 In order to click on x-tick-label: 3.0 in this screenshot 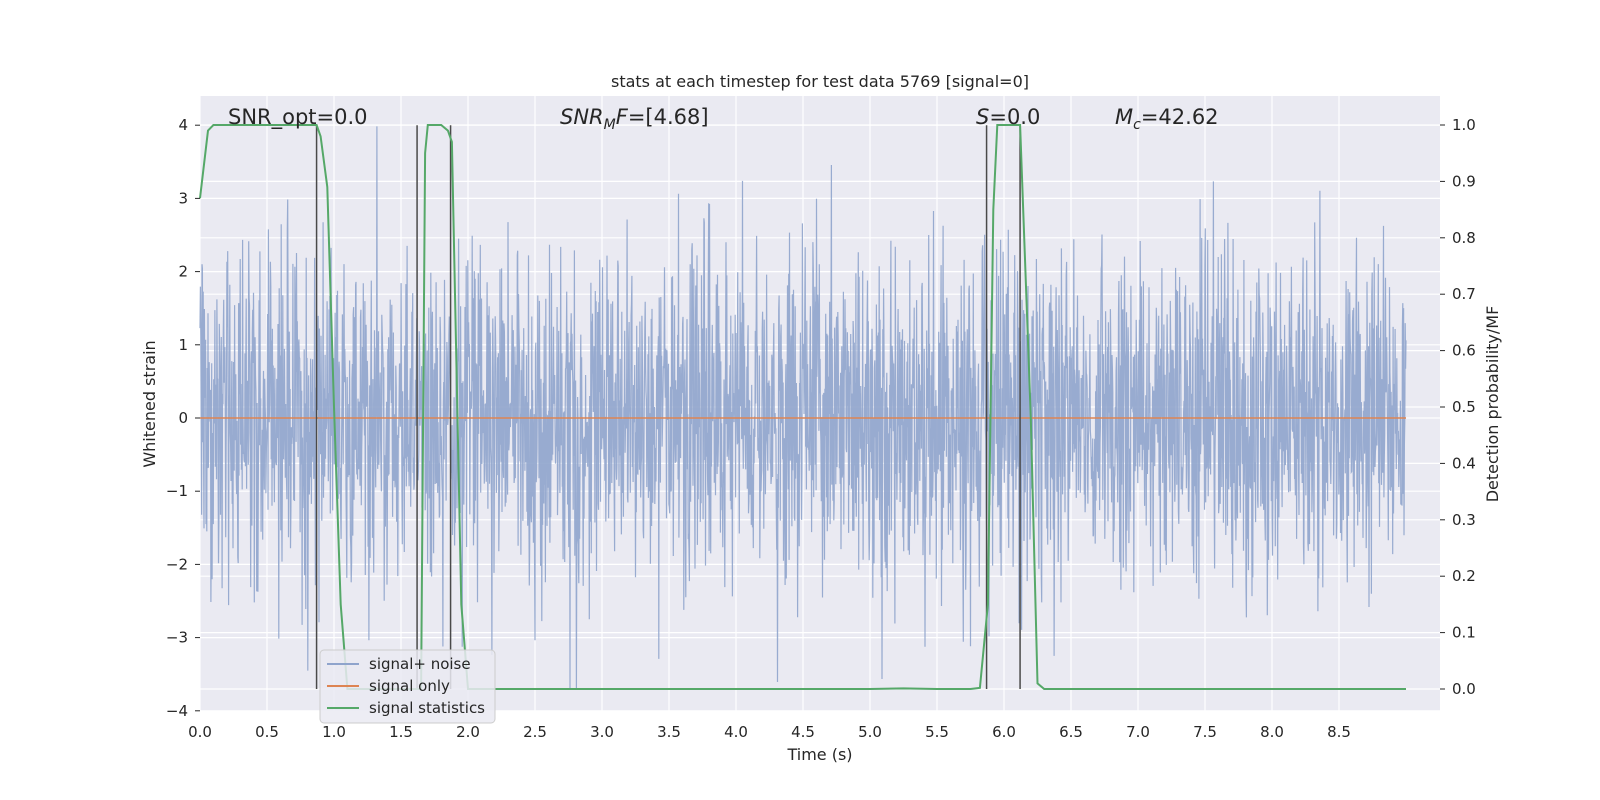, I will do `click(602, 732)`.